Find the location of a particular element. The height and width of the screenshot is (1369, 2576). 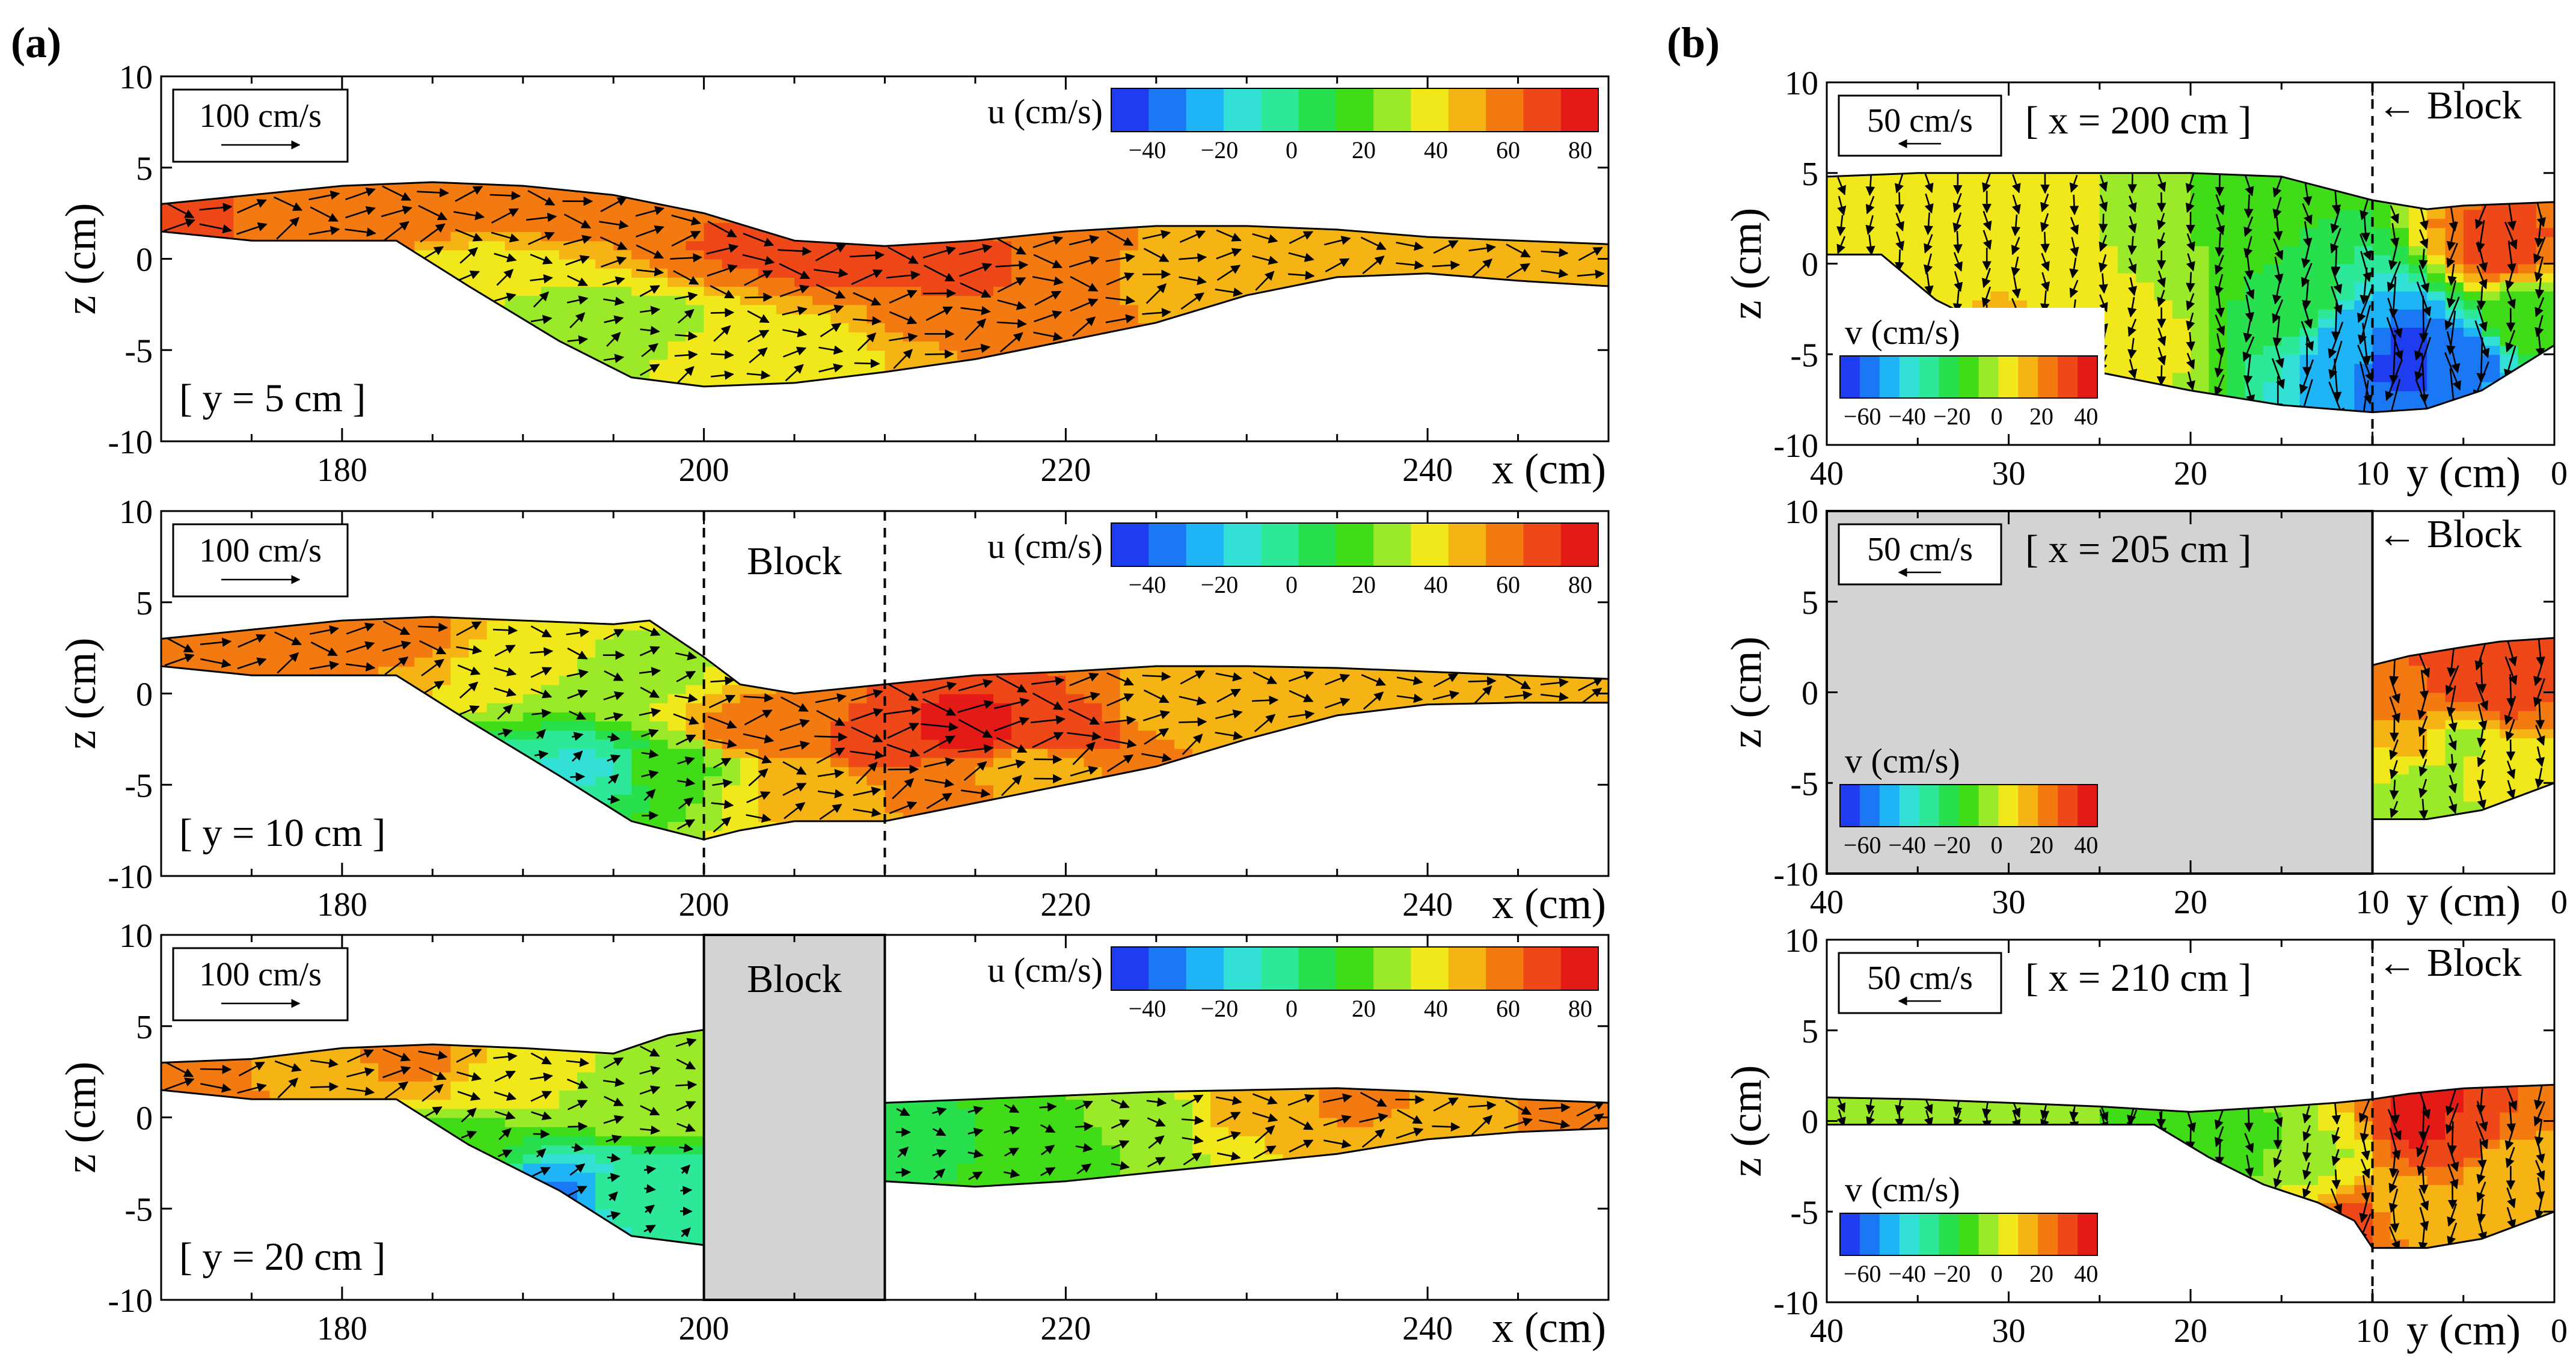

colorbar-frame is located at coordinates (1968, 805).